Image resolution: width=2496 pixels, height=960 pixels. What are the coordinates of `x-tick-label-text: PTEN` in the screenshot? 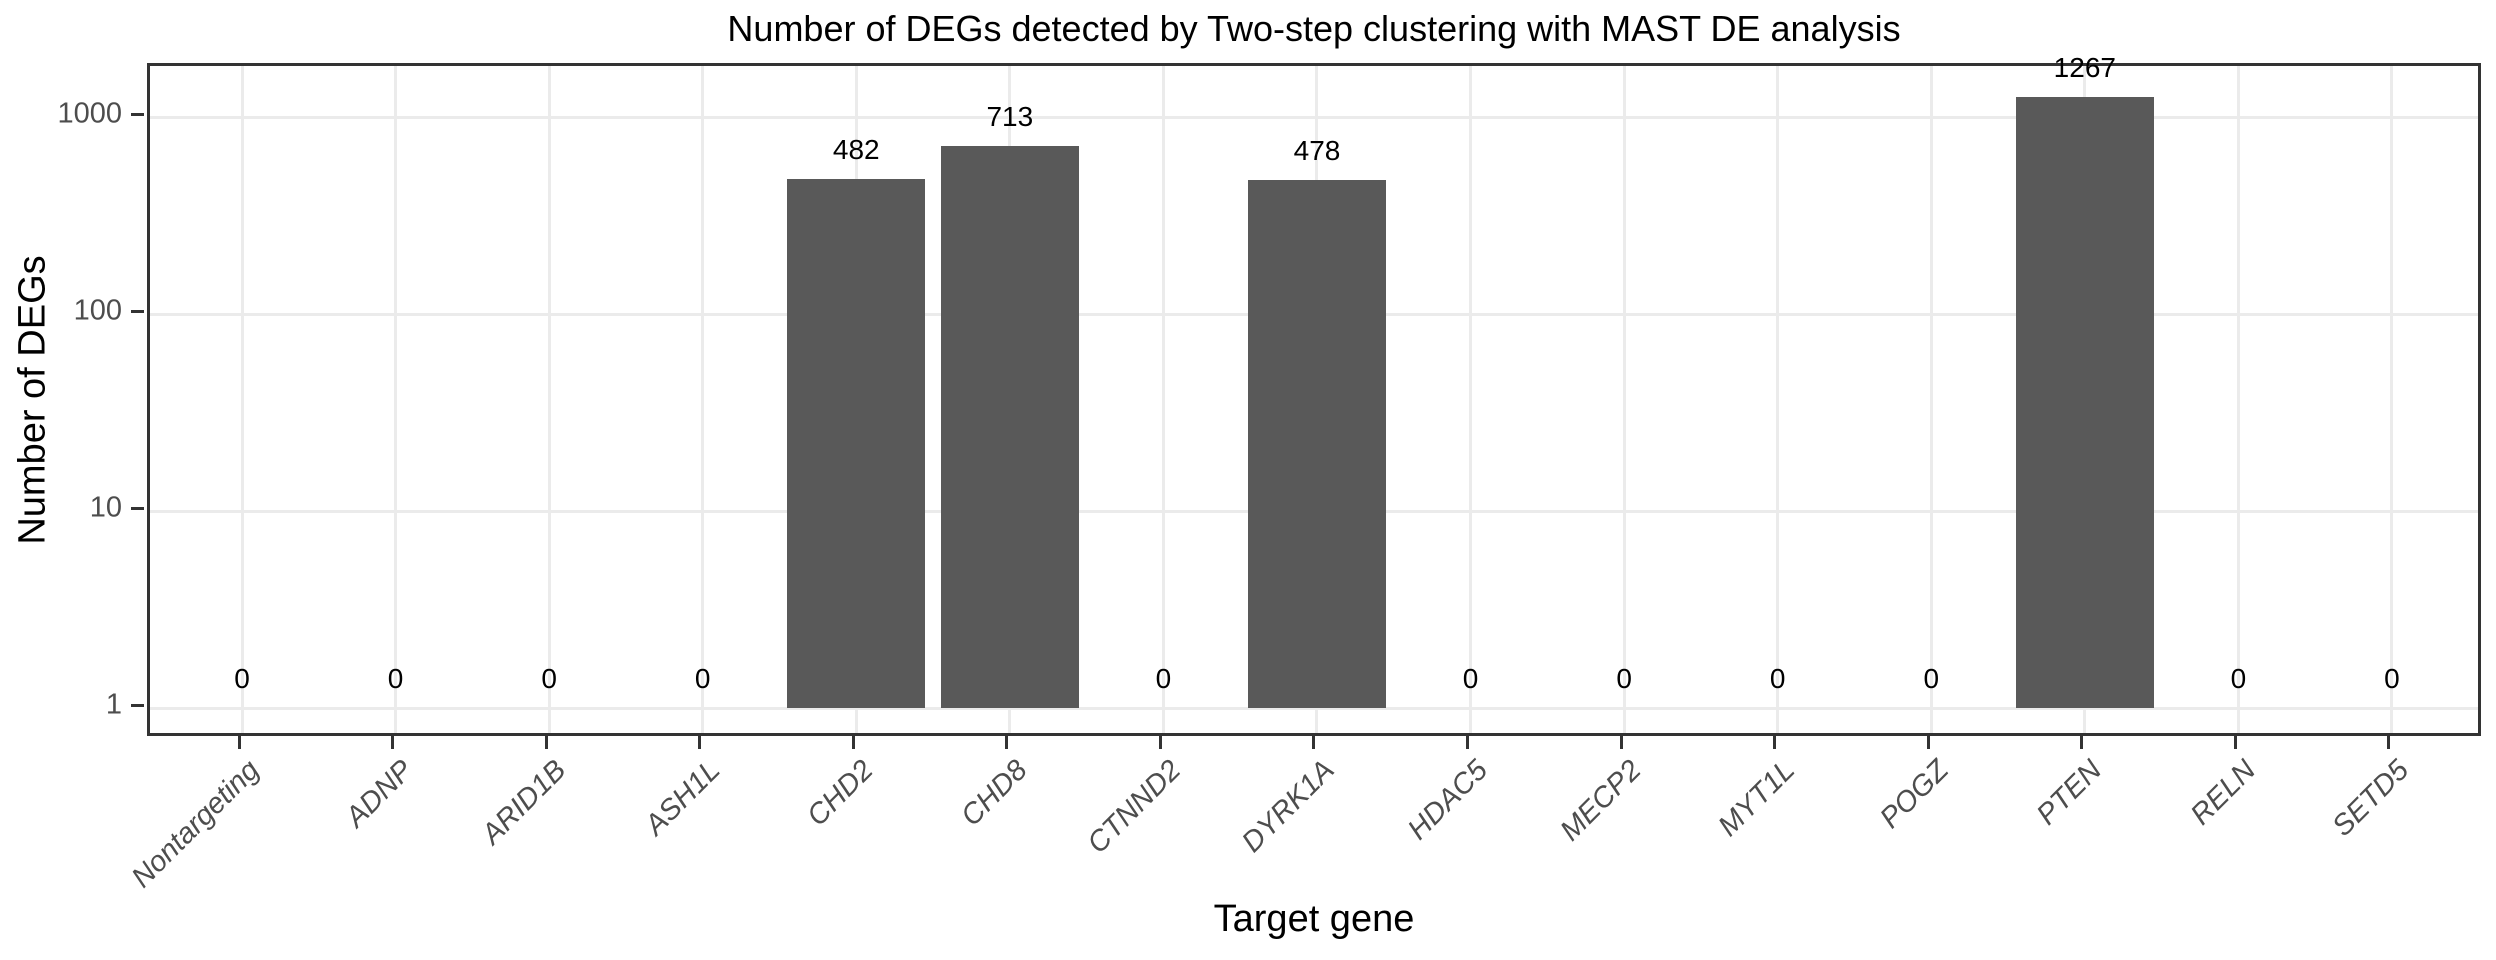 It's located at (2070, 793).